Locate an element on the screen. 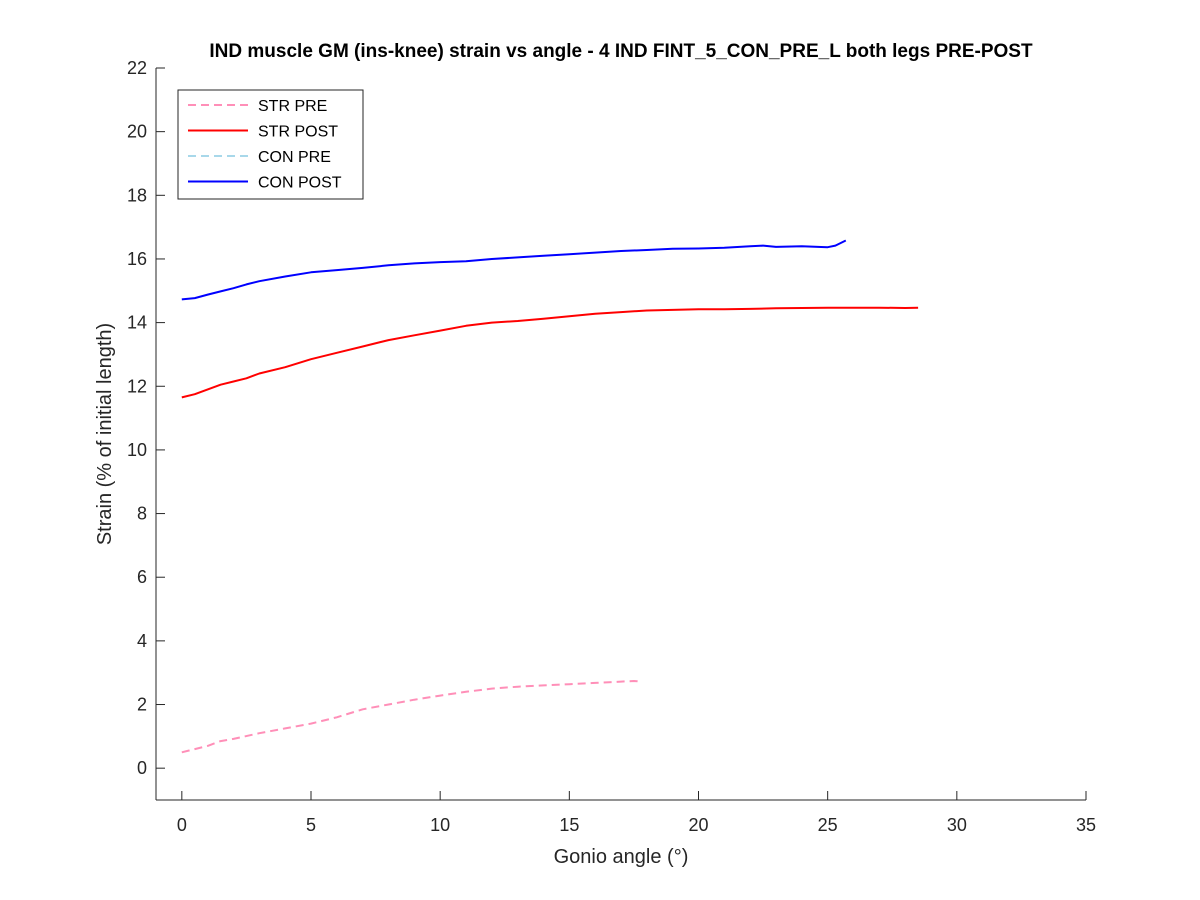  y-tick-label: 18 is located at coordinates (137, 195).